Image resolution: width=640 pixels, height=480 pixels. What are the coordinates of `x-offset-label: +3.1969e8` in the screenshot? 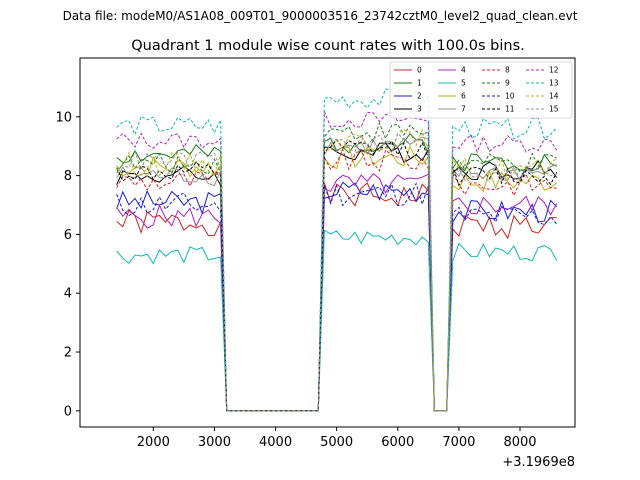 It's located at (538, 462).